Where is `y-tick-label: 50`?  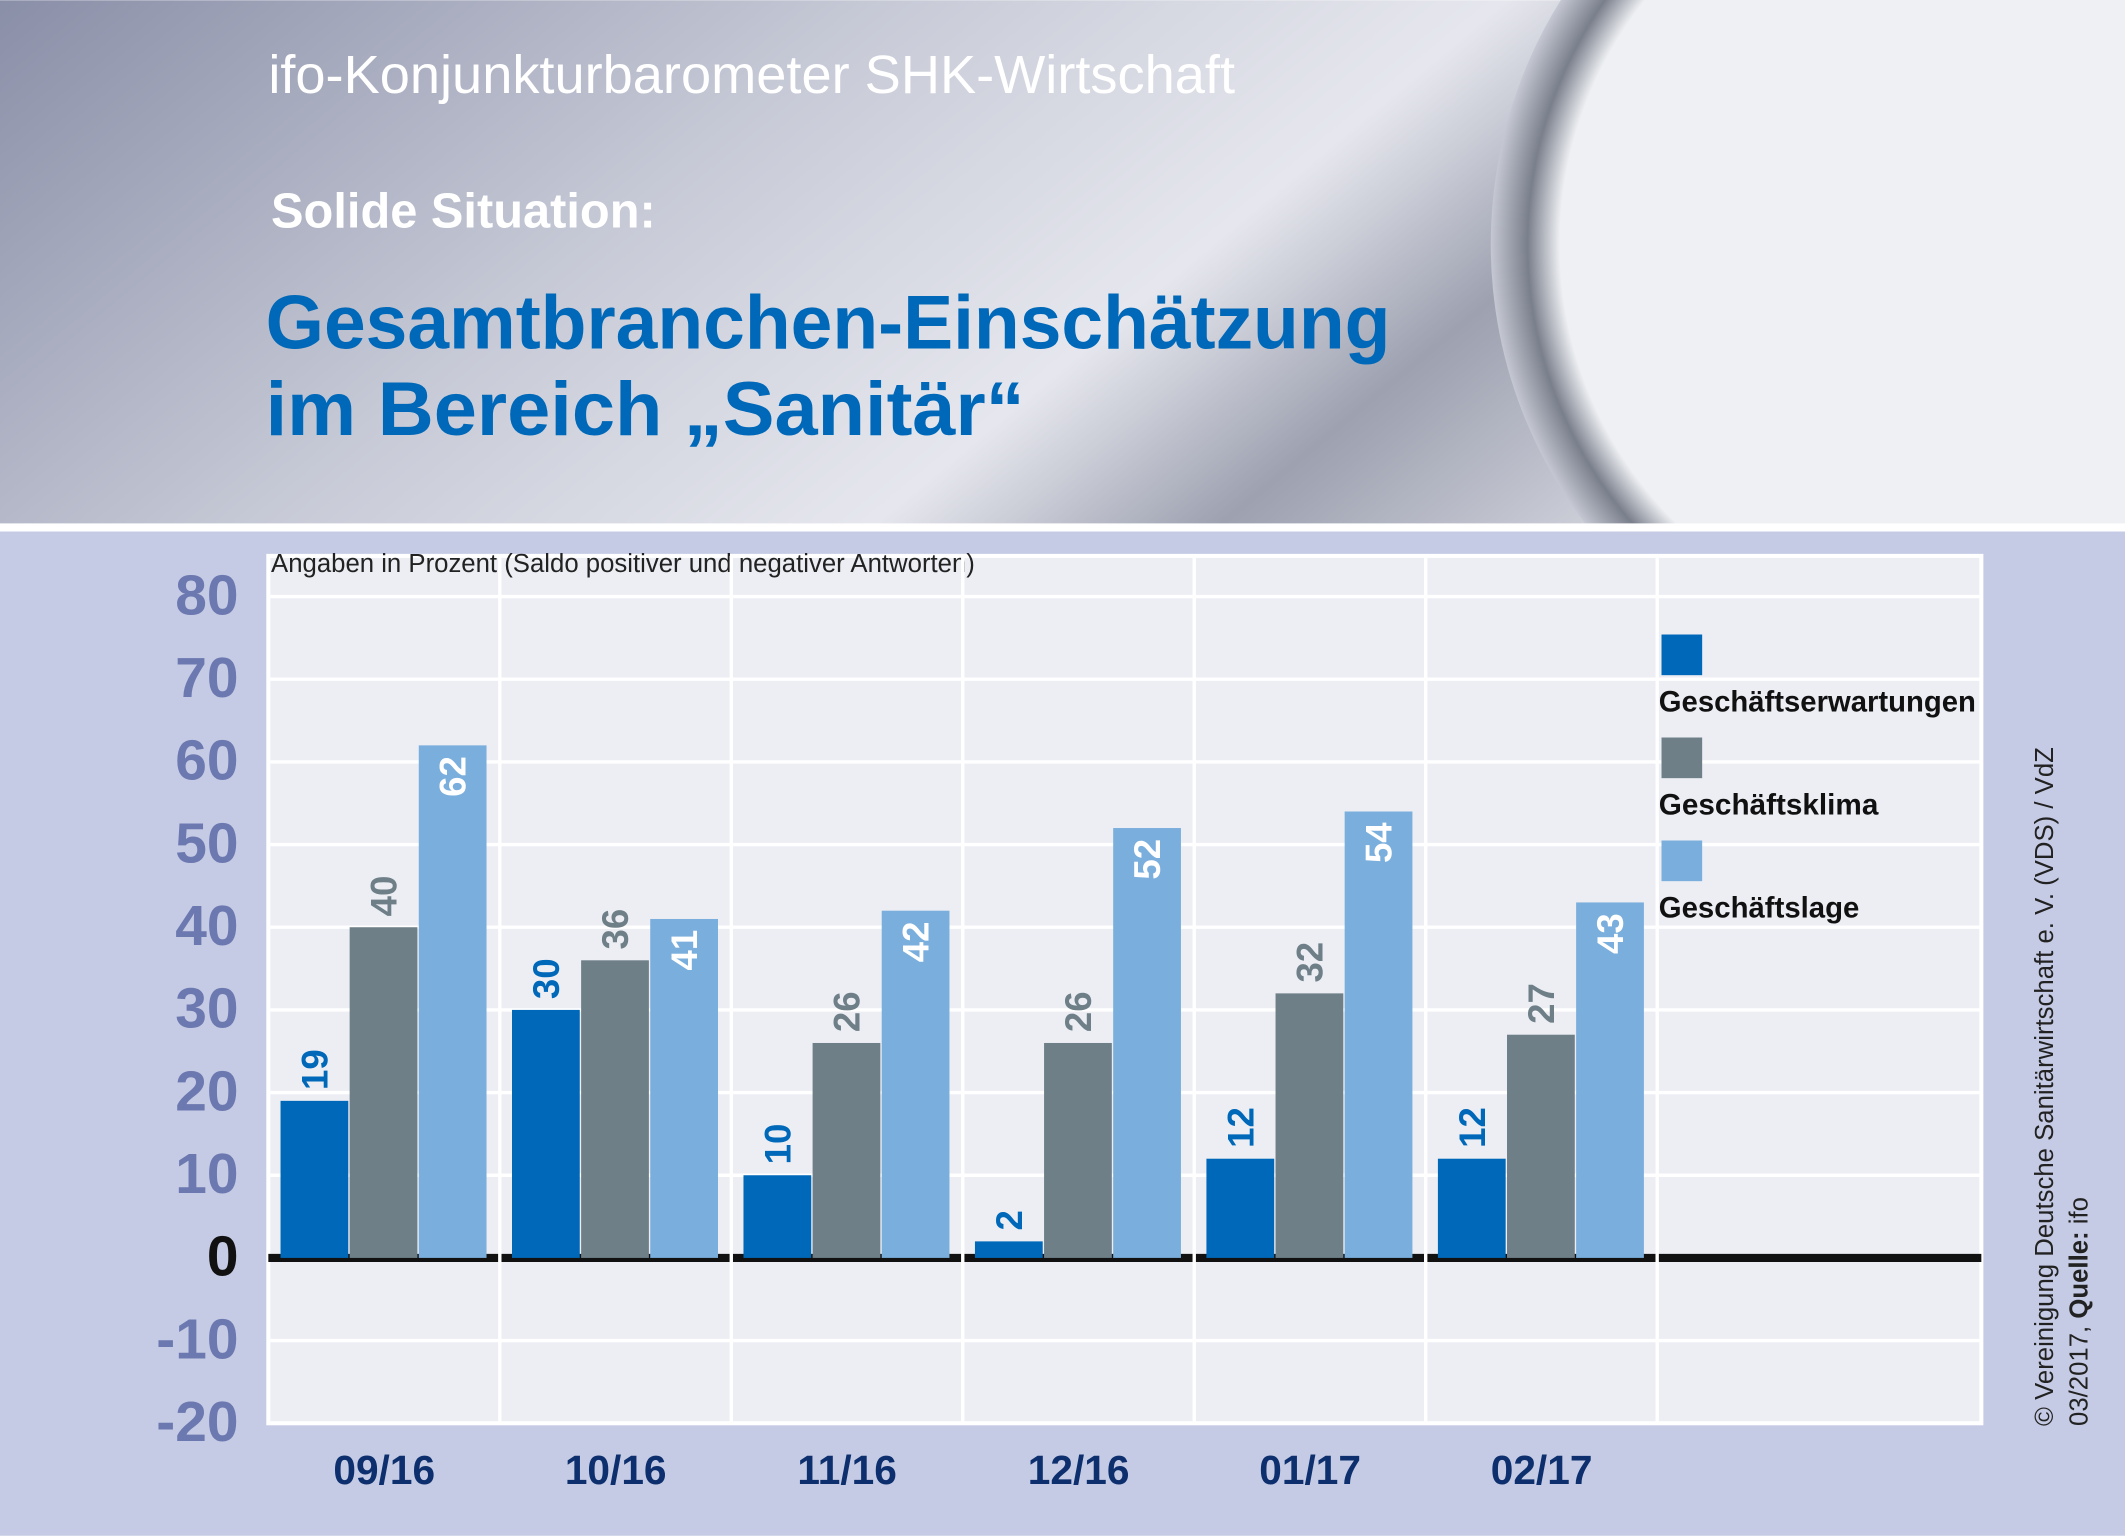 y-tick-label: 50 is located at coordinates (206, 843).